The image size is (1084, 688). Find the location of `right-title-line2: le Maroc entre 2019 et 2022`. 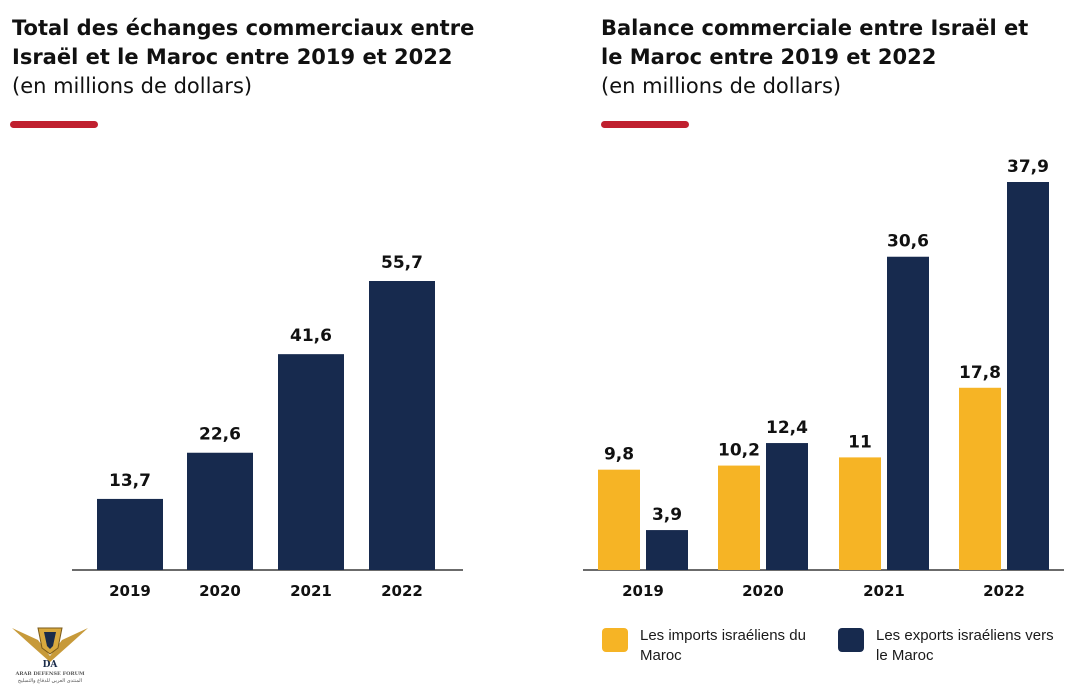

right-title-line2: le Maroc entre 2019 et 2022 is located at coordinates (769, 57).